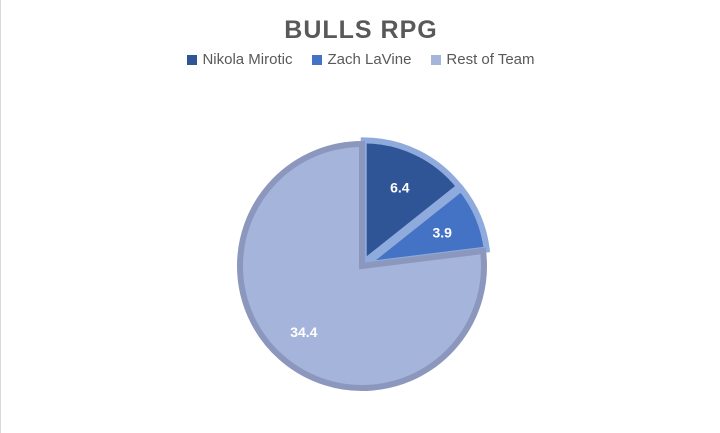  I want to click on data-label-nikola-mirotic: 6.4, so click(400, 188).